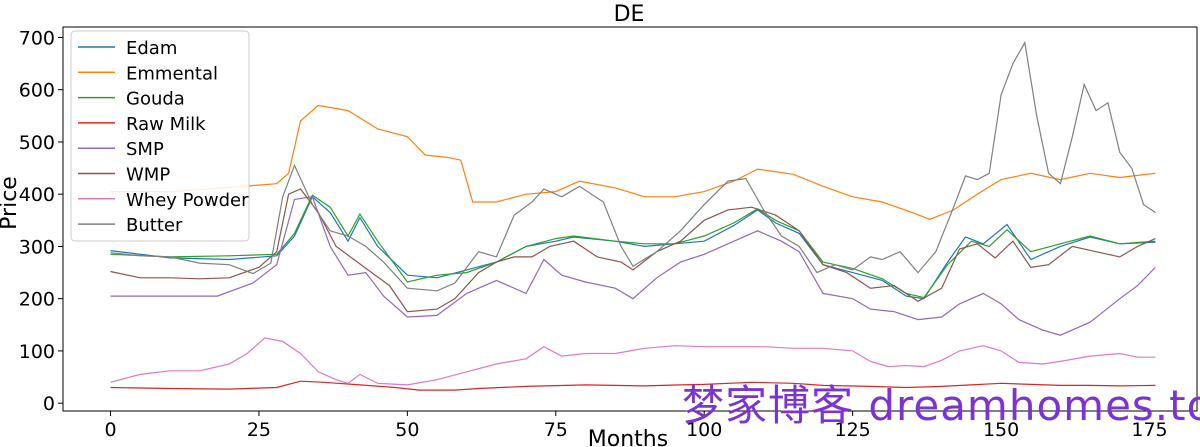 The width and height of the screenshot is (1200, 447). What do you see at coordinates (704, 430) in the screenshot?
I see `x-tick-label: 100` at bounding box center [704, 430].